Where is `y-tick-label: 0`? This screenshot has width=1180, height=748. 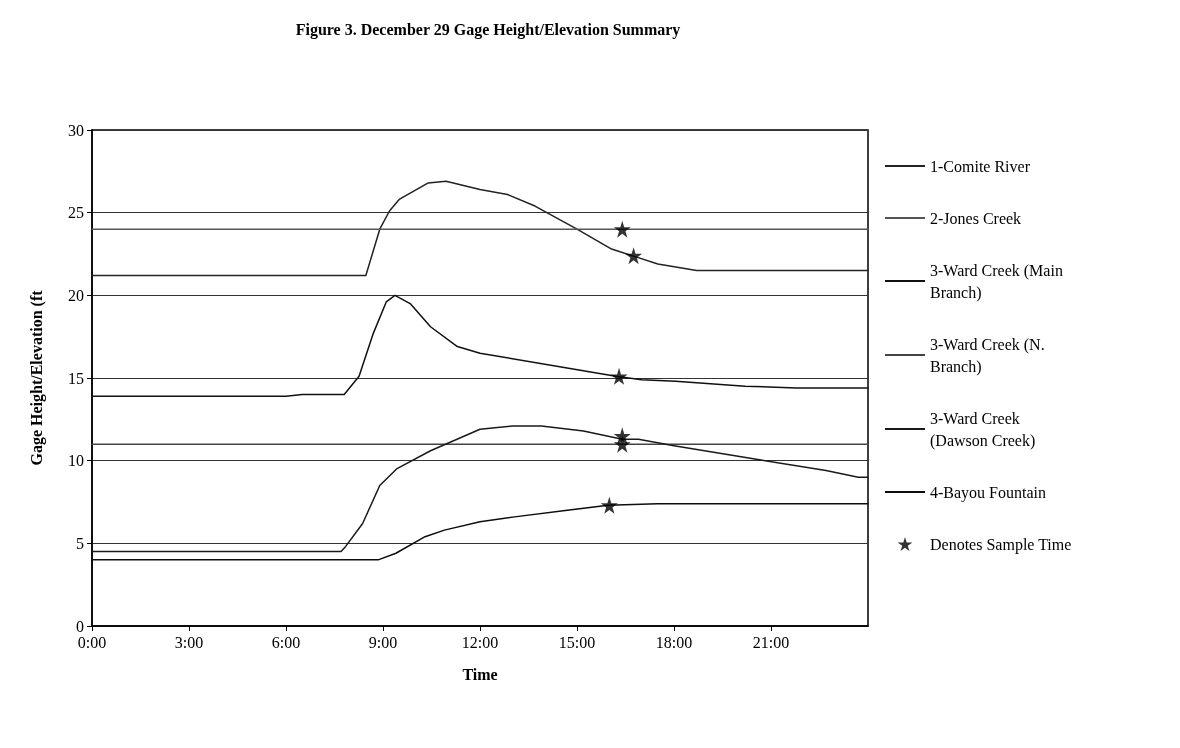
y-tick-label: 0 is located at coordinates (80, 626).